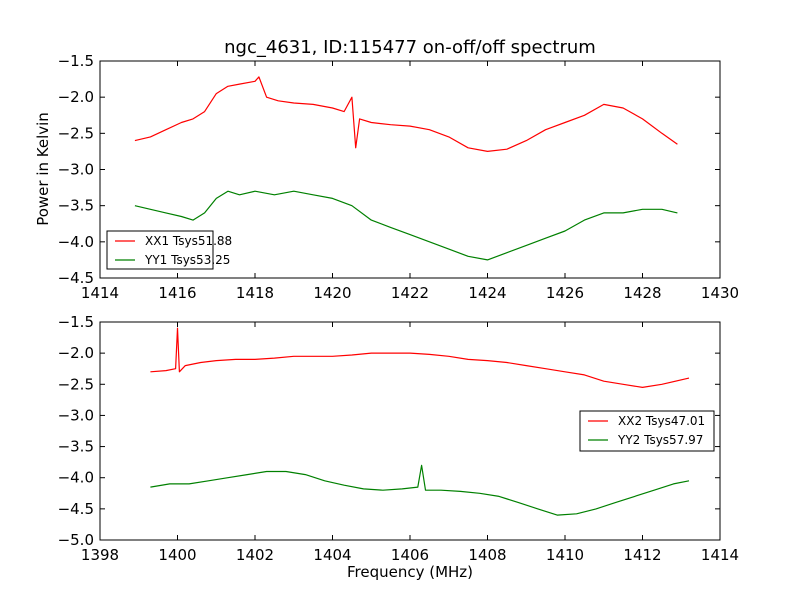  Describe the element at coordinates (410, 572) in the screenshot. I see `x-axis-label: Frequency (MHz)` at that location.